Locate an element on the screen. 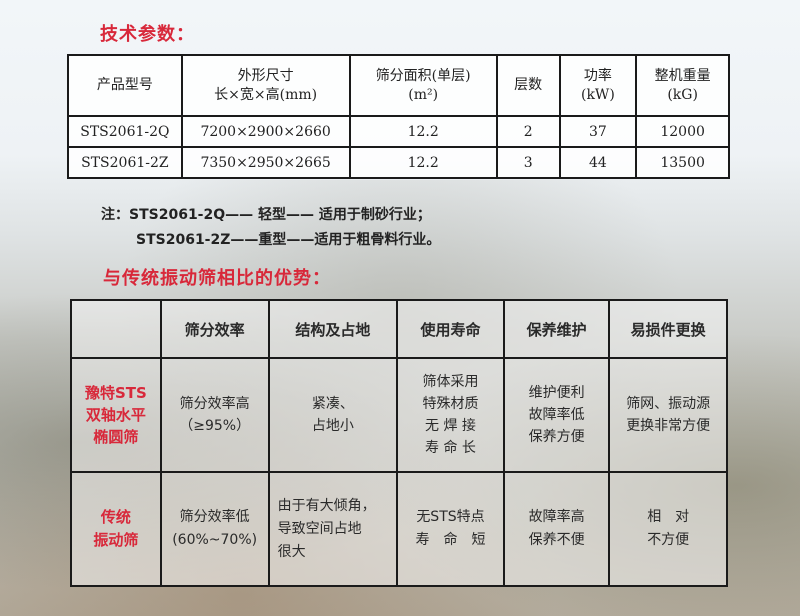  header-cell: 层数 is located at coordinates (528, 85).